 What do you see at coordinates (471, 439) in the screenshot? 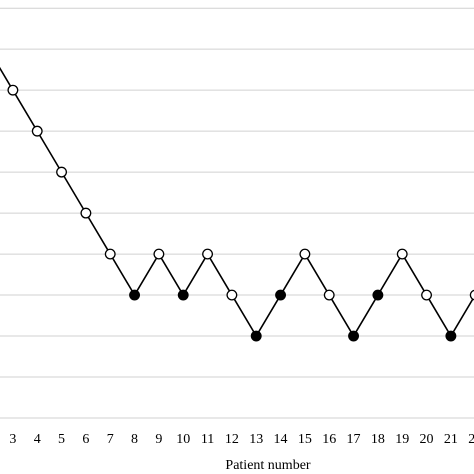
I see `x-tick-label: 22` at bounding box center [471, 439].